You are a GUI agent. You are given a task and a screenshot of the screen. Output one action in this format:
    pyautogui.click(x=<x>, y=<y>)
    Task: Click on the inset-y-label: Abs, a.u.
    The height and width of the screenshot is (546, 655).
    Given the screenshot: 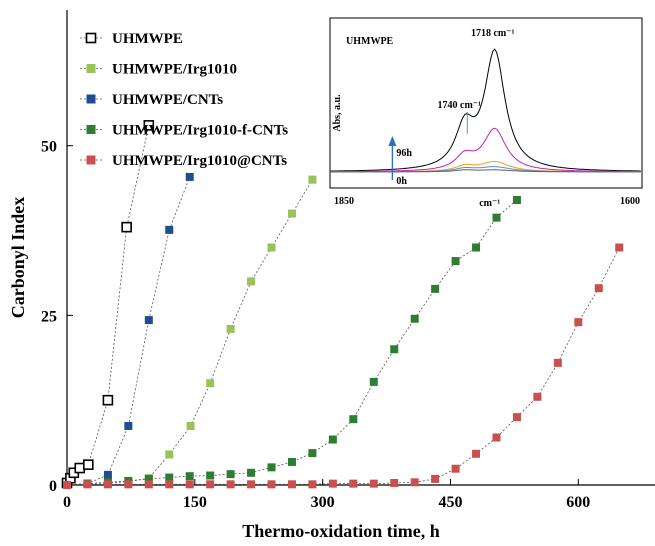 What is the action you would take?
    pyautogui.click(x=337, y=113)
    